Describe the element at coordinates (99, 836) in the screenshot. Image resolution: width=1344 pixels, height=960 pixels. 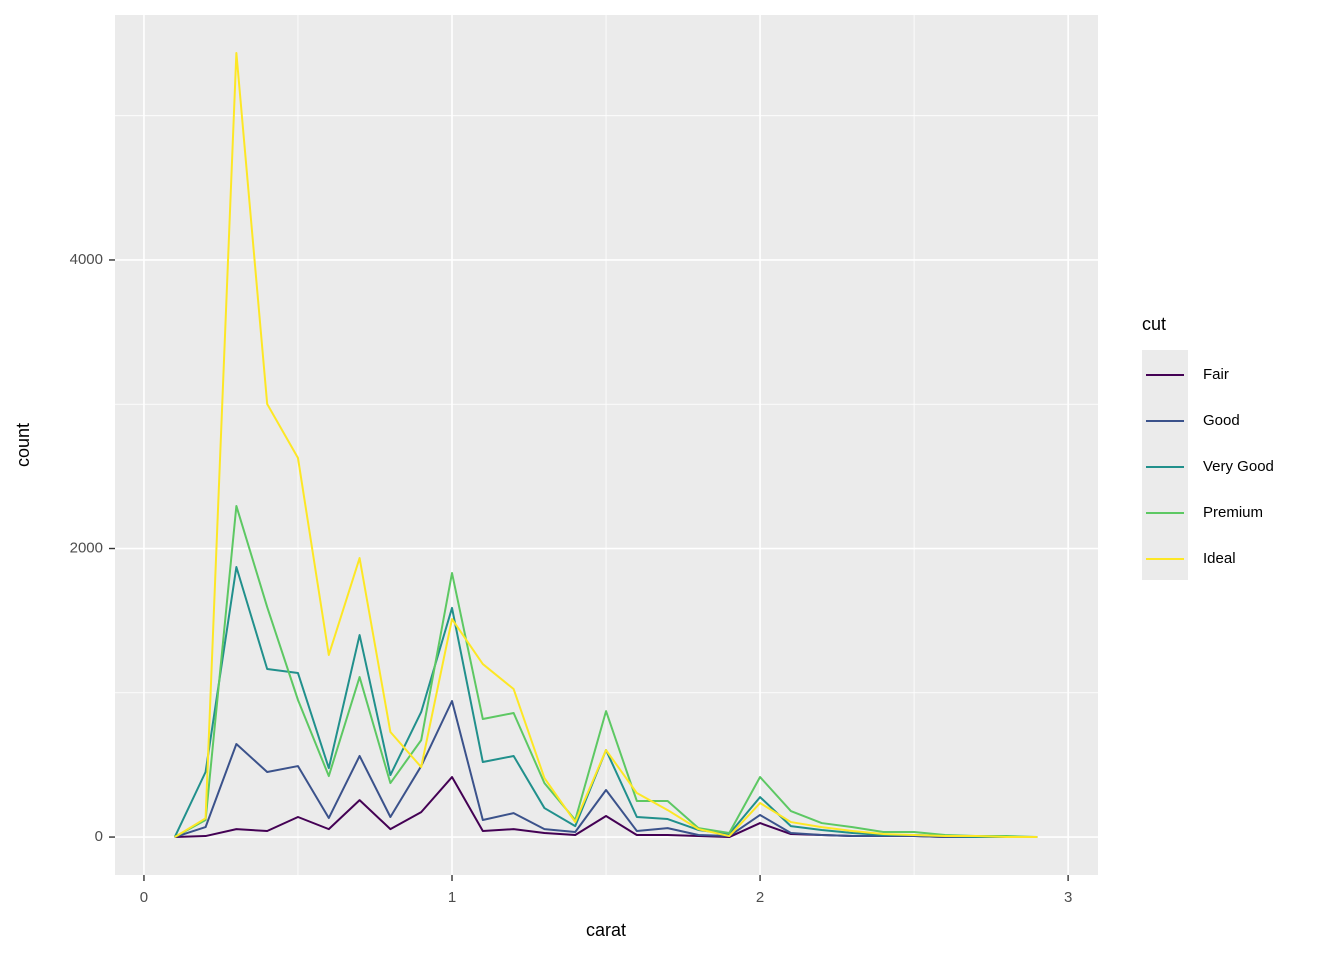
I see `y-tick-label: 0` at that location.